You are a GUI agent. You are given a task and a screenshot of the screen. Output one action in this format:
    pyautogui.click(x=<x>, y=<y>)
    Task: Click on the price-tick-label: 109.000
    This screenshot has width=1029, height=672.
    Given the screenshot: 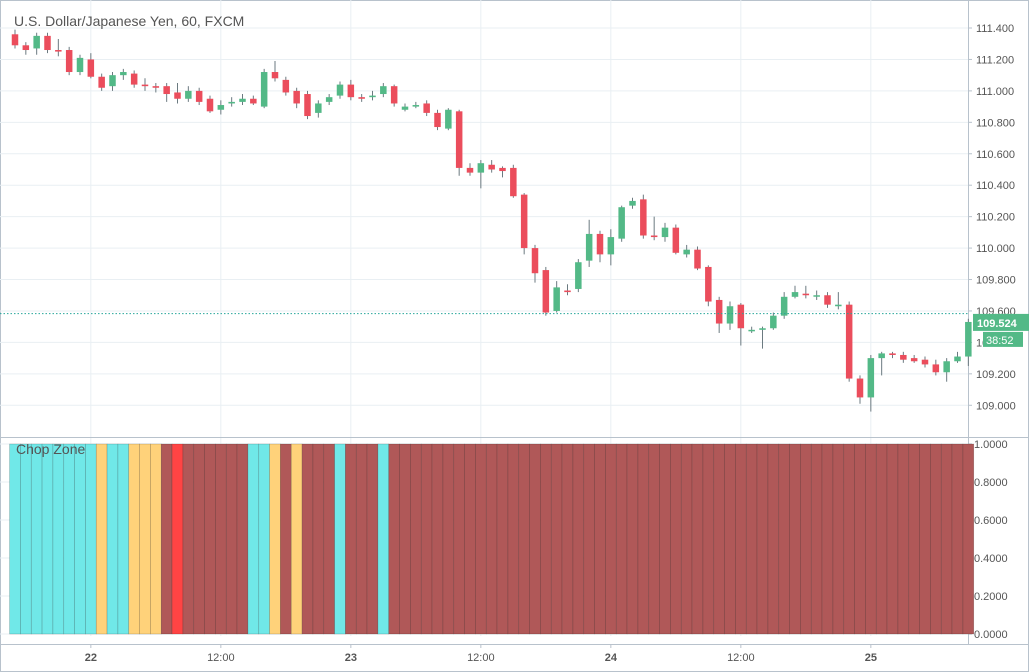 What is the action you would take?
    pyautogui.click(x=996, y=406)
    